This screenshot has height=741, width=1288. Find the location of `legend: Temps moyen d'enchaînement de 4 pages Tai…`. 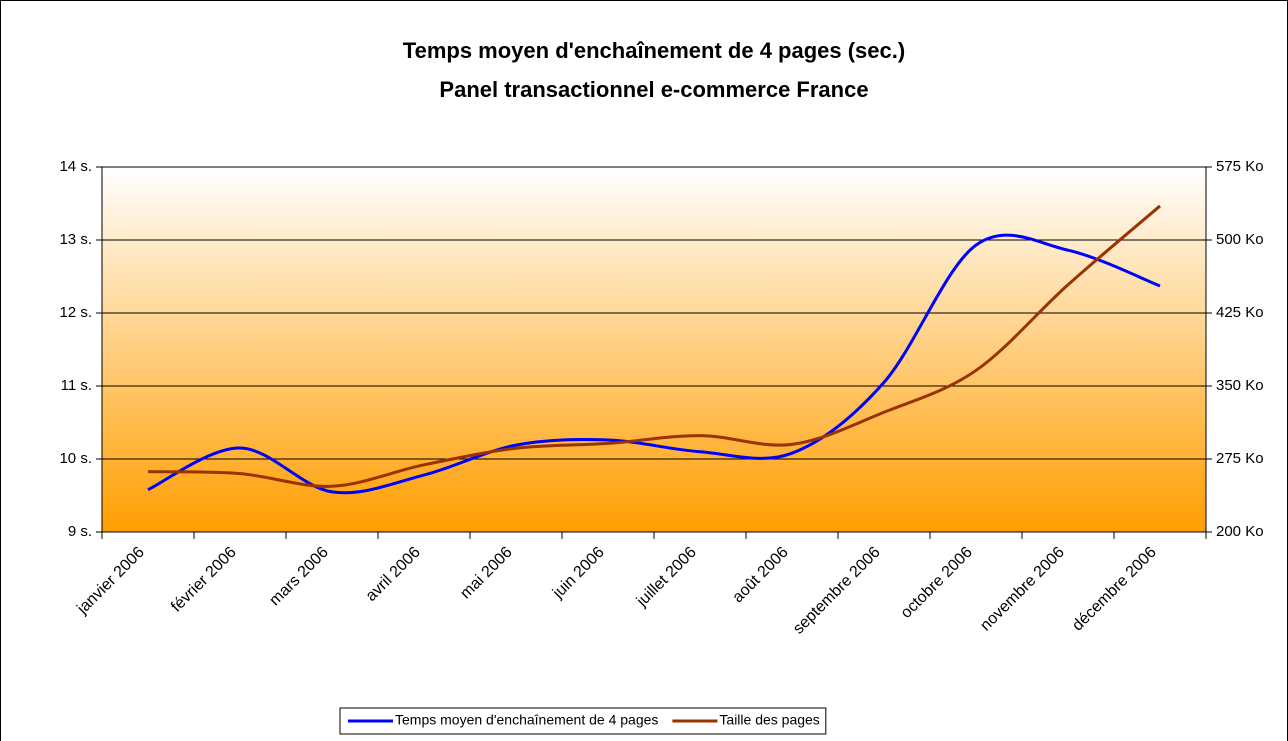

legend: Temps moyen d'enchaînement de 4 pages Tai… is located at coordinates (583, 721).